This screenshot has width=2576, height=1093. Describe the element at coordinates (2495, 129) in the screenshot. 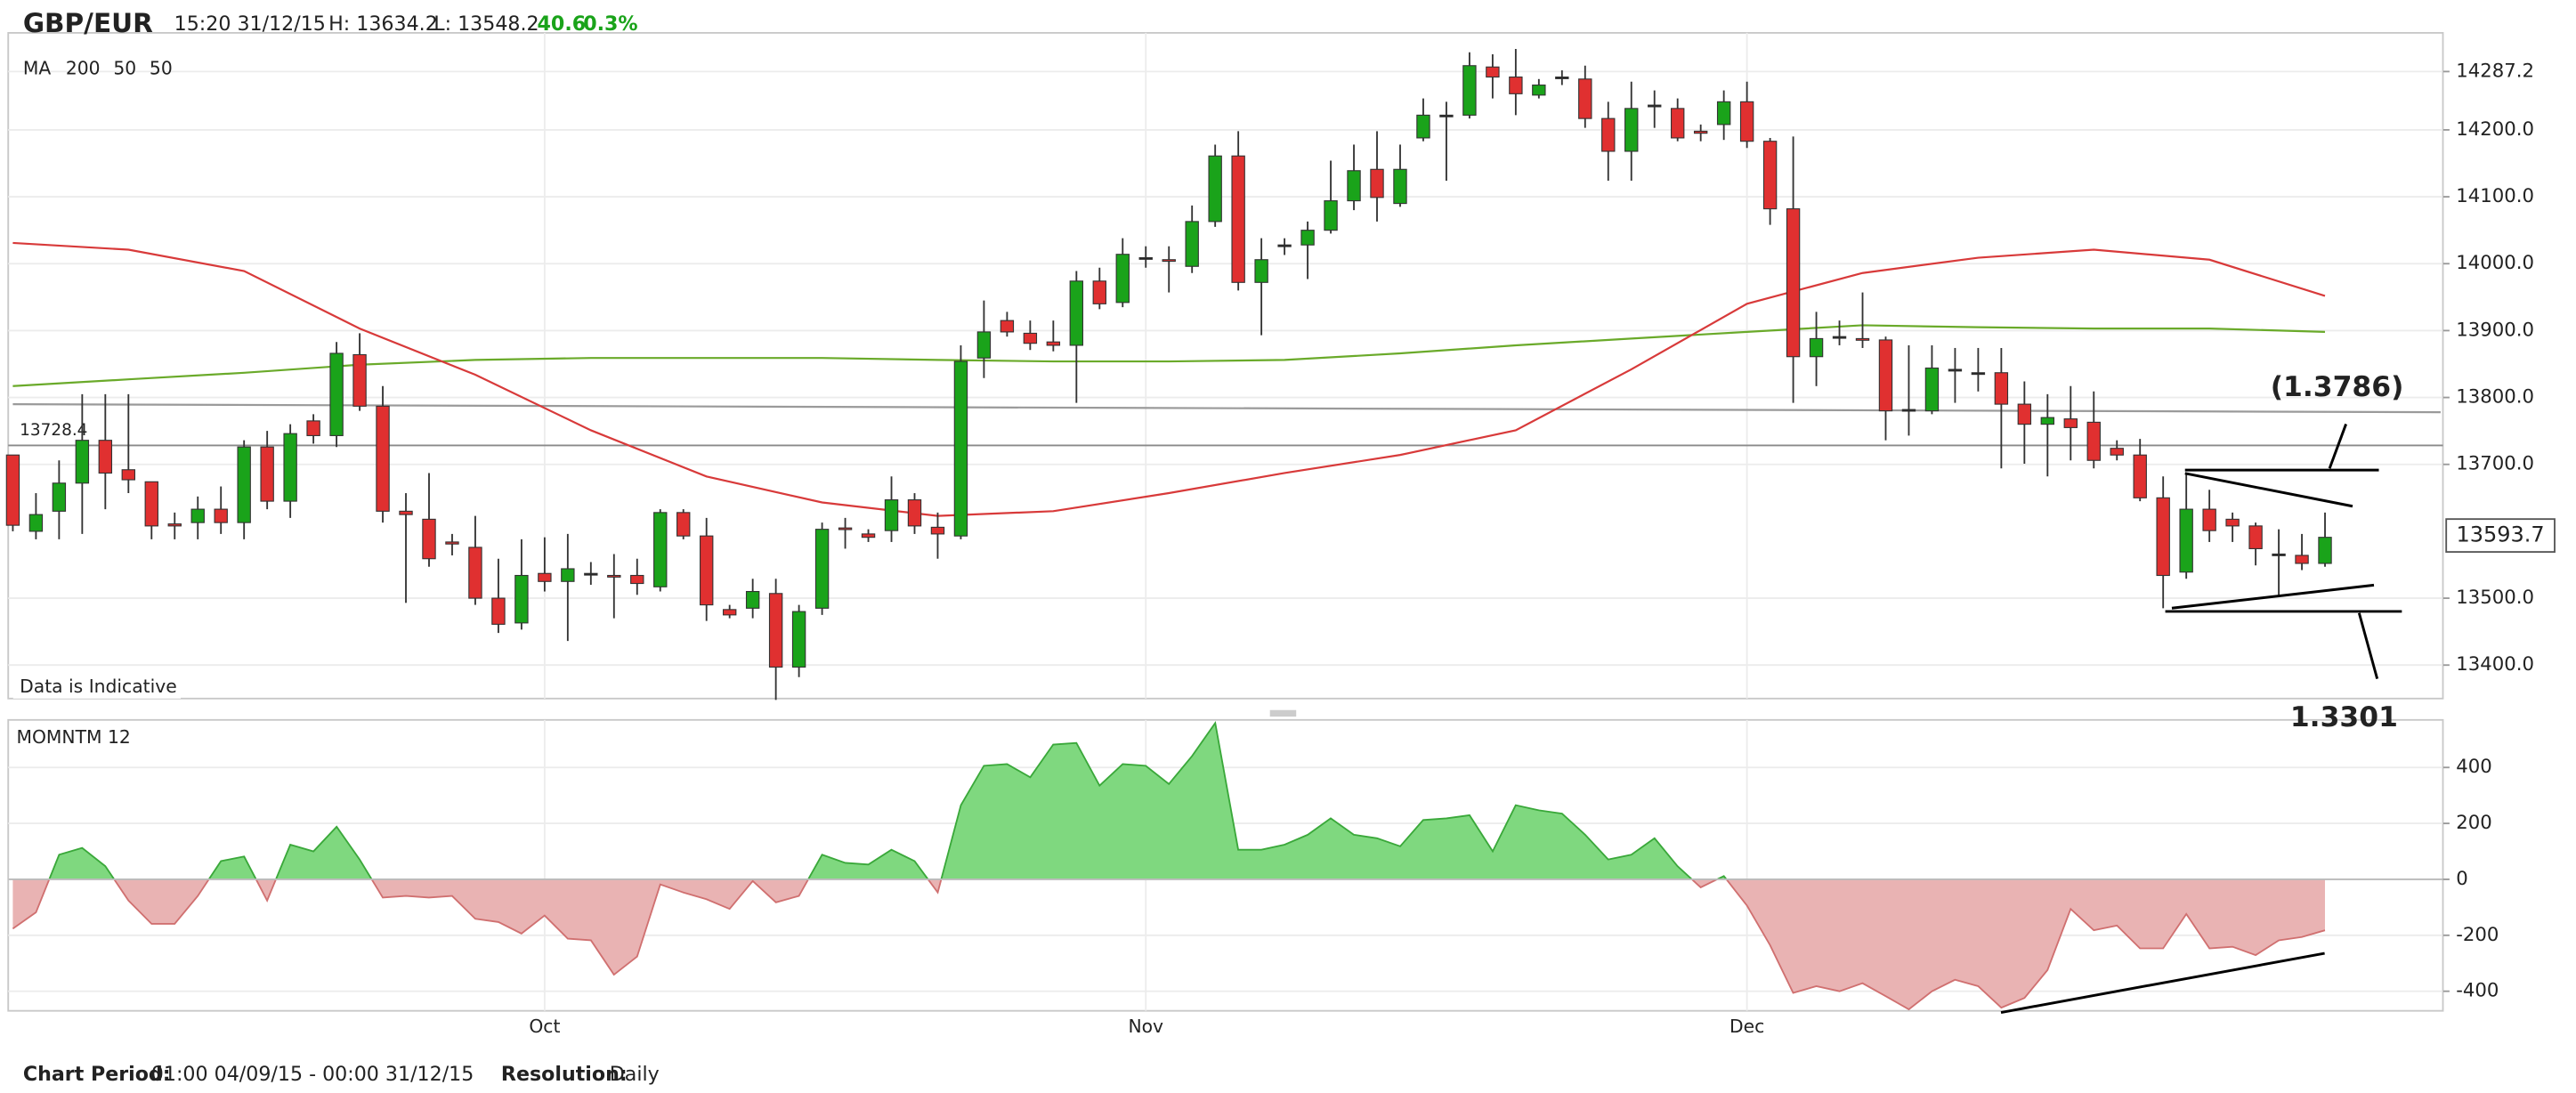

I see `y-tick-label: 14200.0` at that location.